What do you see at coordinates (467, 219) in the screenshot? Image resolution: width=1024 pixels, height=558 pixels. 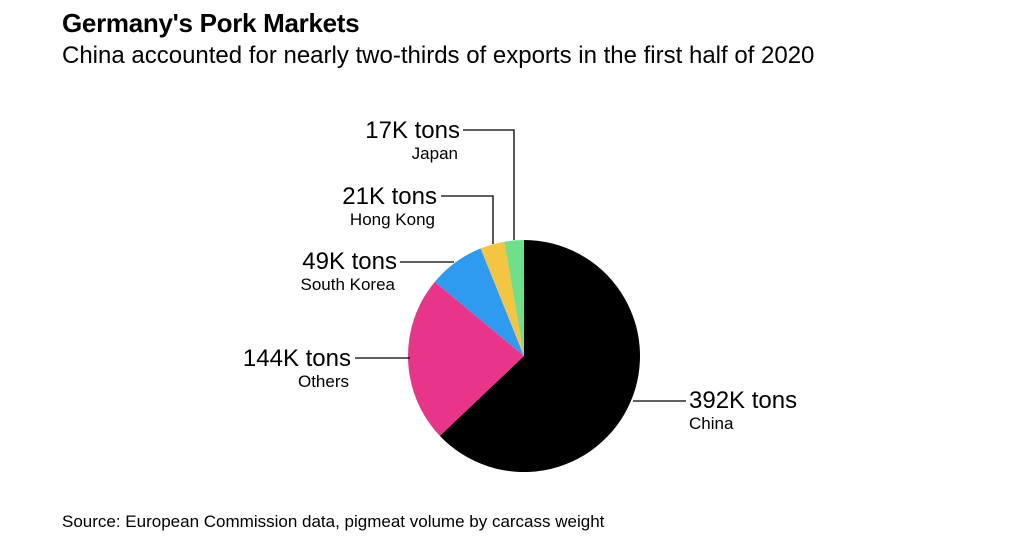 I see `leader-line-hong-kong` at bounding box center [467, 219].